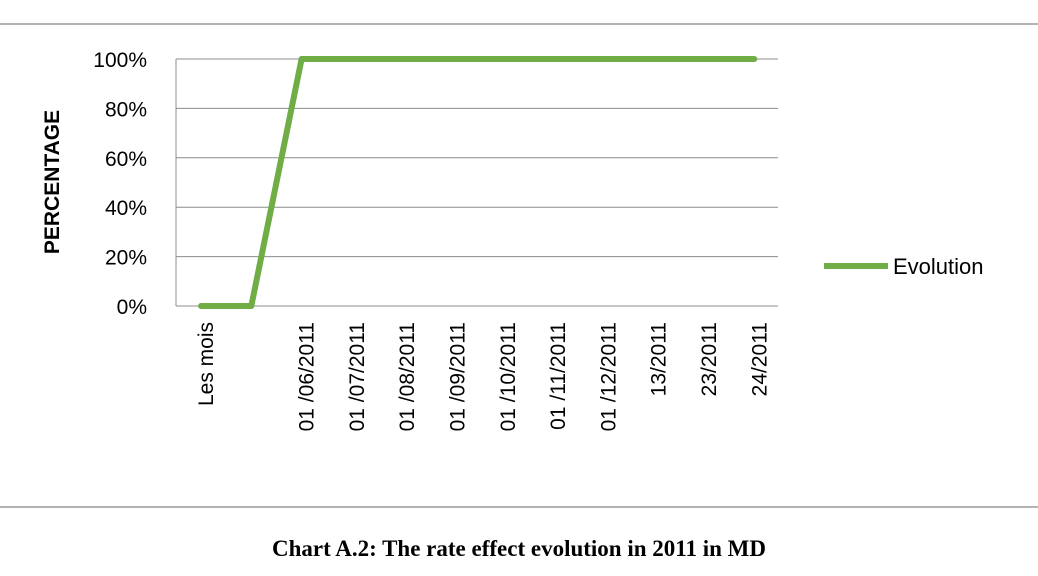 Image resolution: width=1038 pixels, height=576 pixels. I want to click on x-tick-label: Les mois, so click(206, 364).